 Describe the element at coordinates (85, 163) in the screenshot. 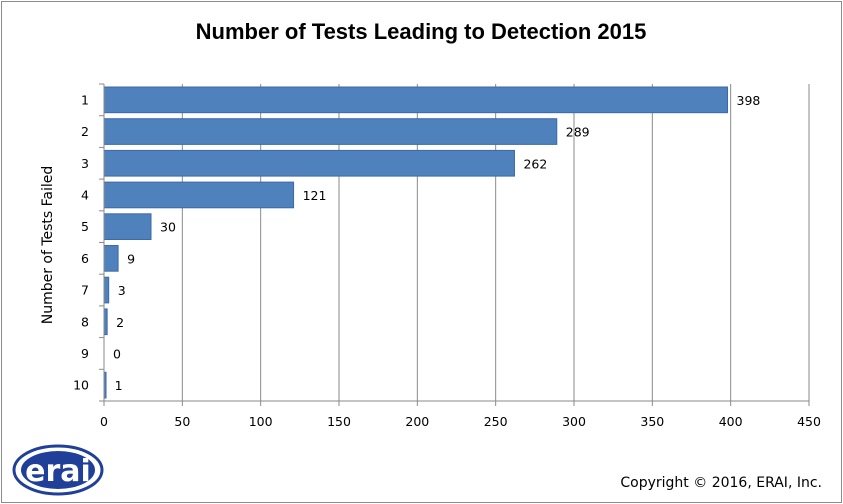

I see `y-tick-label: 3` at that location.